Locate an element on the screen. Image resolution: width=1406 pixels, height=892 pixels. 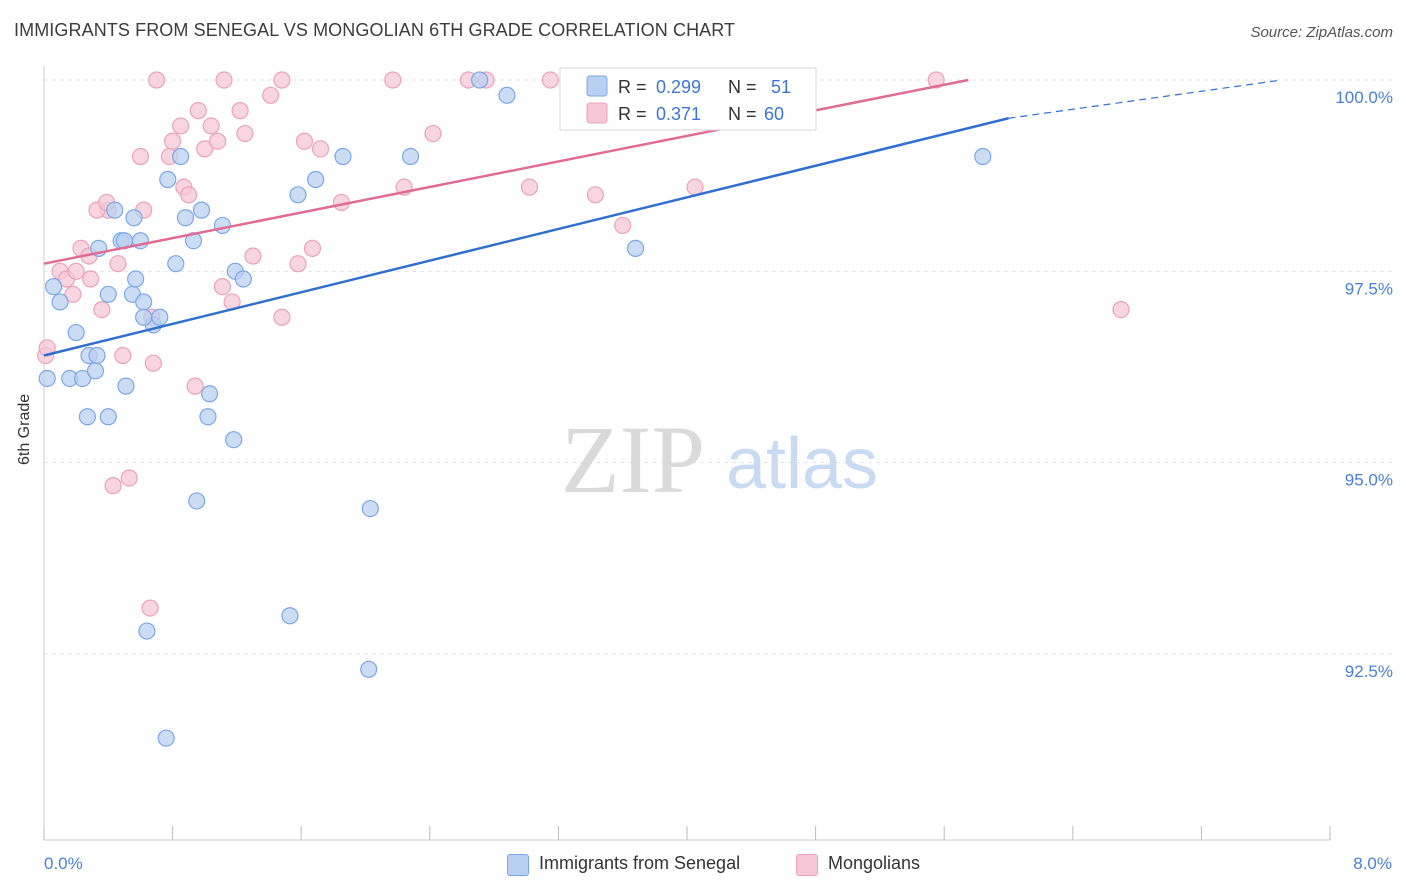
legend-bottom-swatch-senegal is located at coordinates (518, 865).